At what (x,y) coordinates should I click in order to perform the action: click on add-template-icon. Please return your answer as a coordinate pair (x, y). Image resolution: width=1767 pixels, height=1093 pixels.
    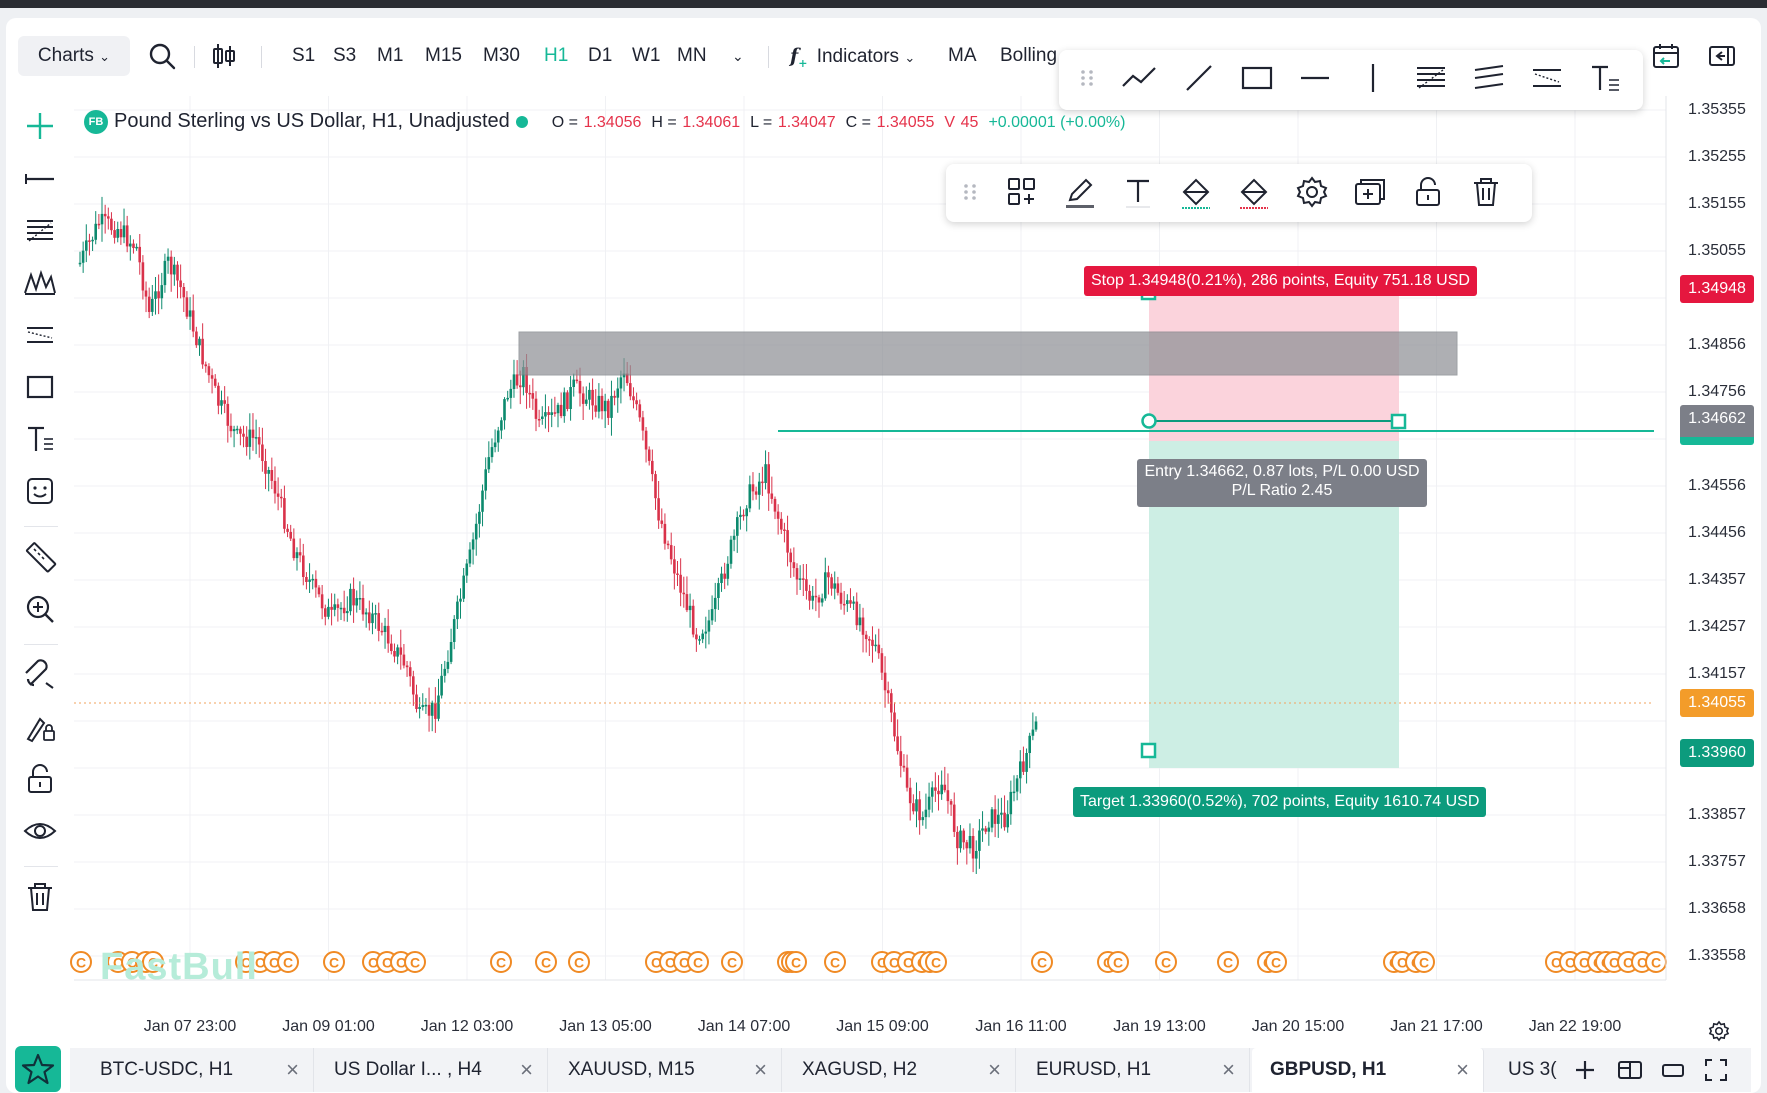
    Looking at the image, I should click on (1022, 192).